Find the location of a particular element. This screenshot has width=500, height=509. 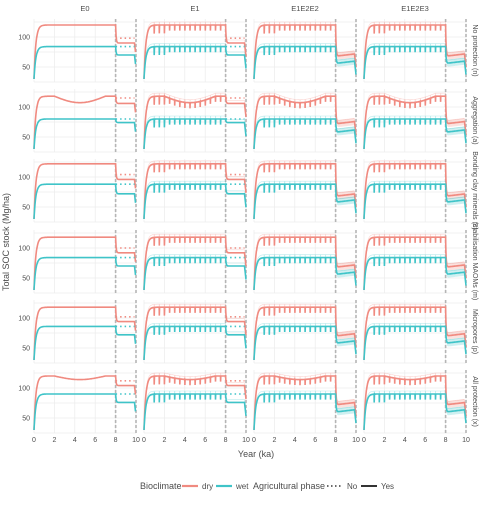

x-tick-label: 8 is located at coordinates (446, 440).